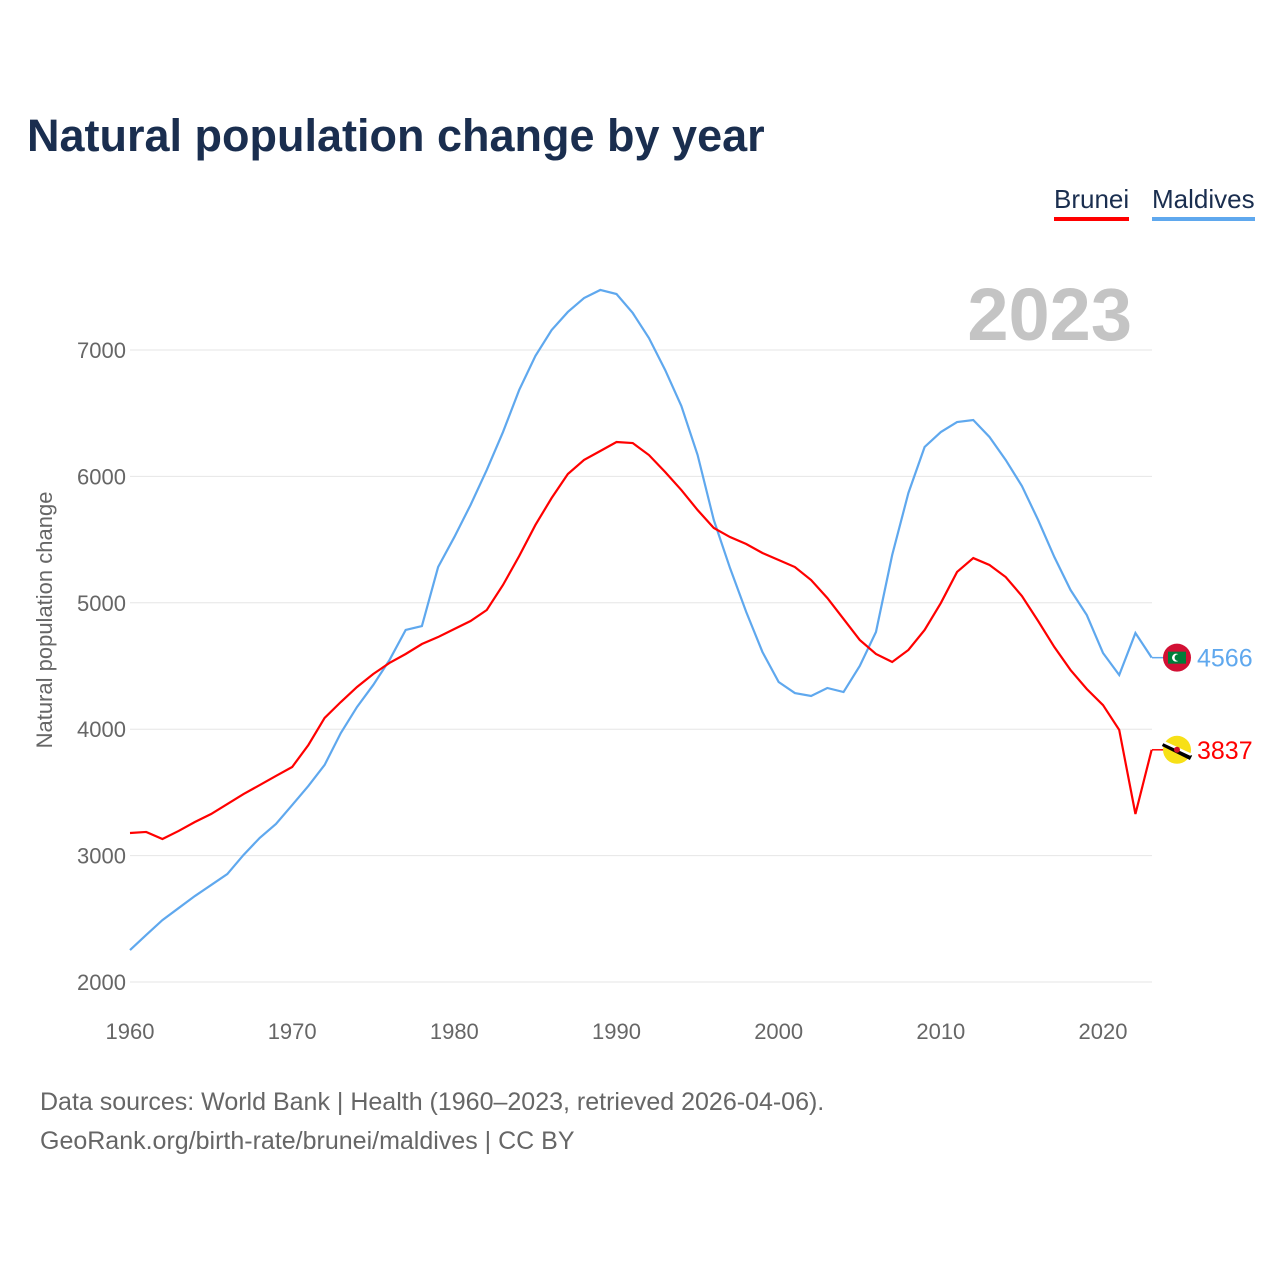  I want to click on y-tick-label: 7000, so click(101, 350).